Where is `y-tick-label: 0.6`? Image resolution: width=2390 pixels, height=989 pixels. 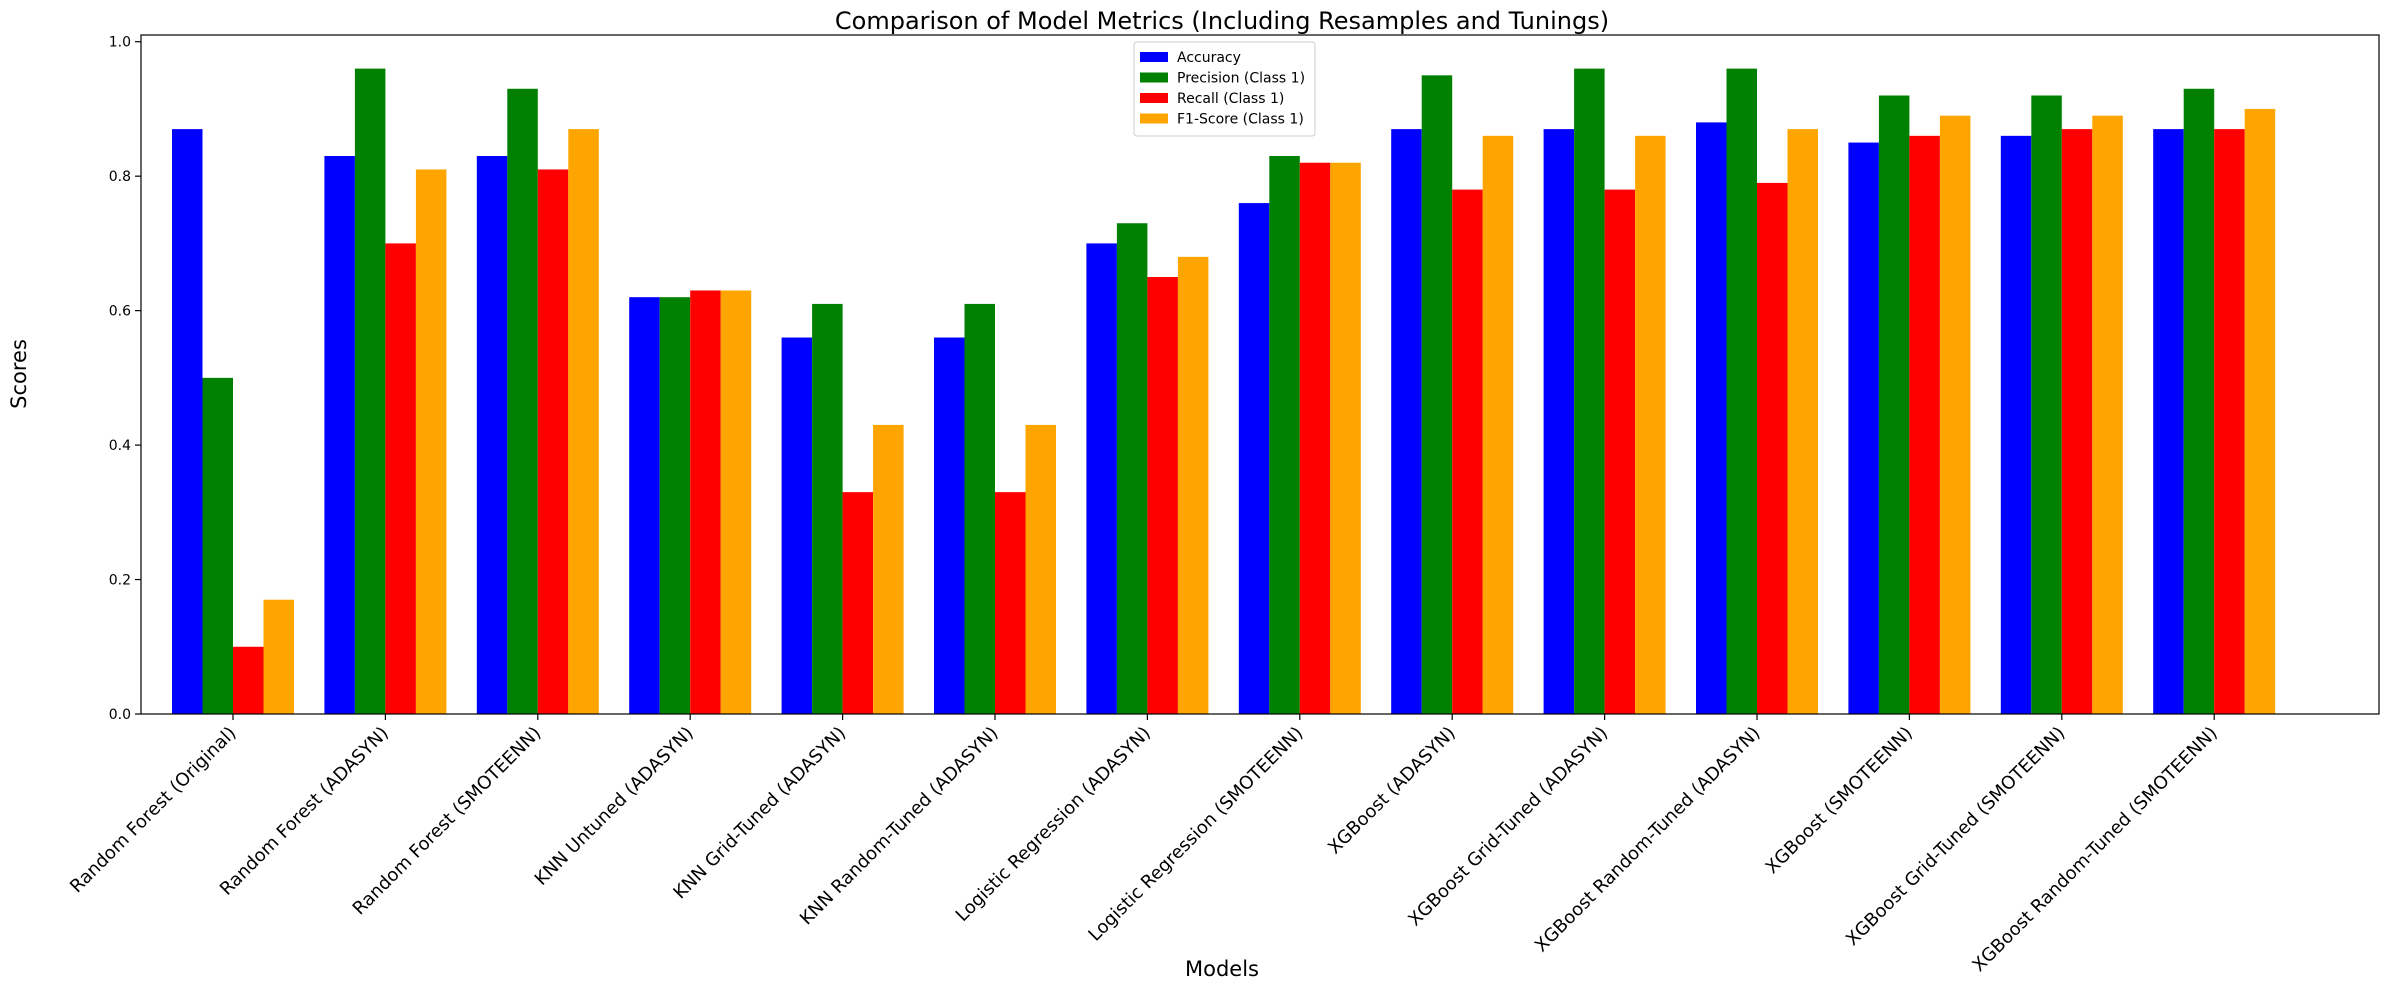
y-tick-label: 0.6 is located at coordinates (120, 312).